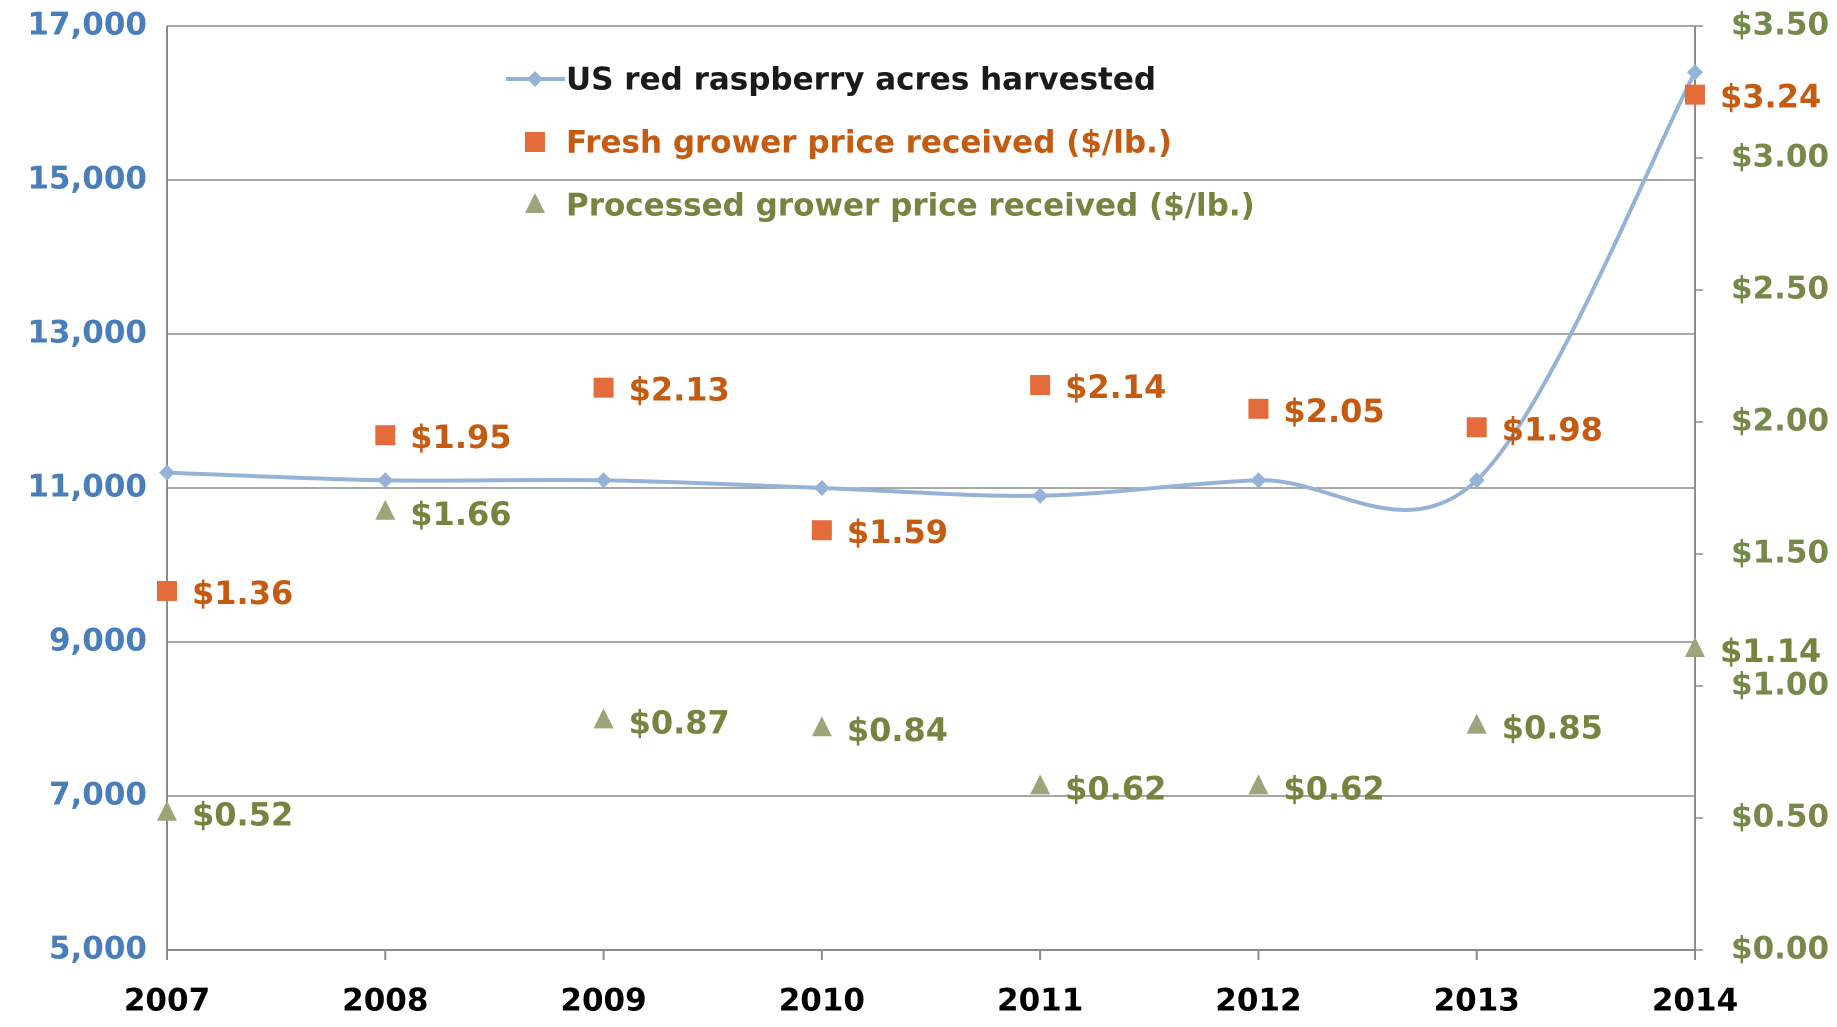  What do you see at coordinates (242, 815) in the screenshot?
I see `data-label: $0.52` at bounding box center [242, 815].